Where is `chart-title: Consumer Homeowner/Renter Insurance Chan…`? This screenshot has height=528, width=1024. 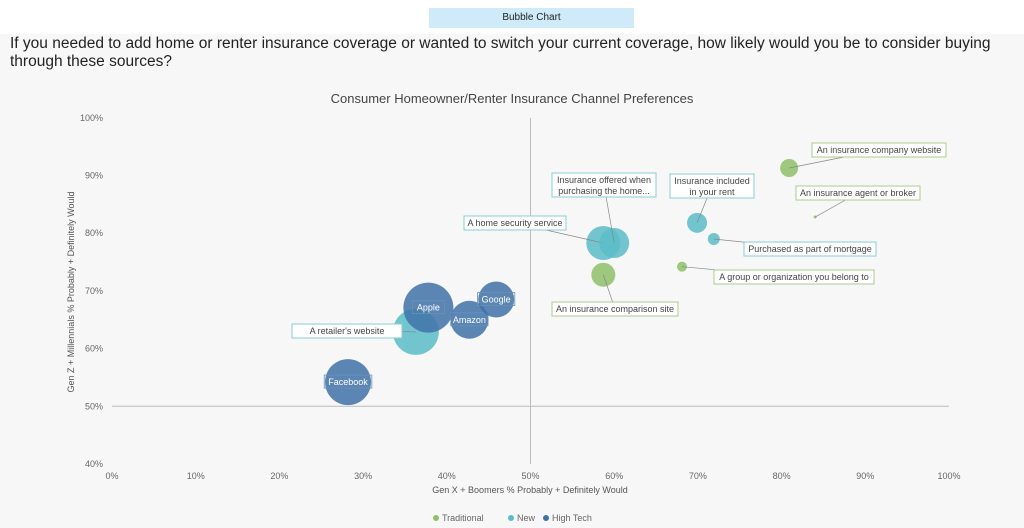 chart-title: Consumer Homeowner/Renter Insurance Chan… is located at coordinates (512, 98).